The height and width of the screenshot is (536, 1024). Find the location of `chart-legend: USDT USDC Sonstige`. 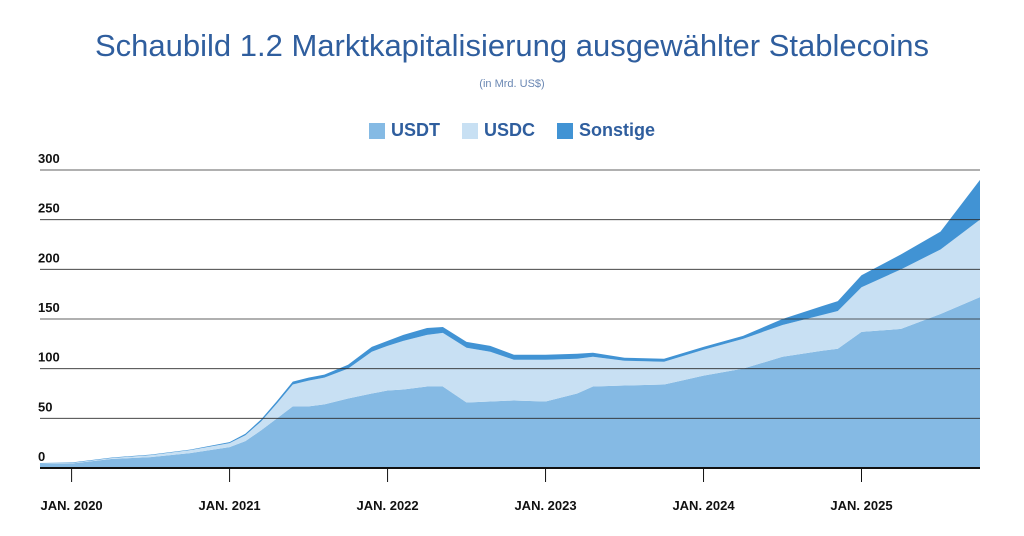

chart-legend: USDT USDC Sonstige is located at coordinates (512, 130).